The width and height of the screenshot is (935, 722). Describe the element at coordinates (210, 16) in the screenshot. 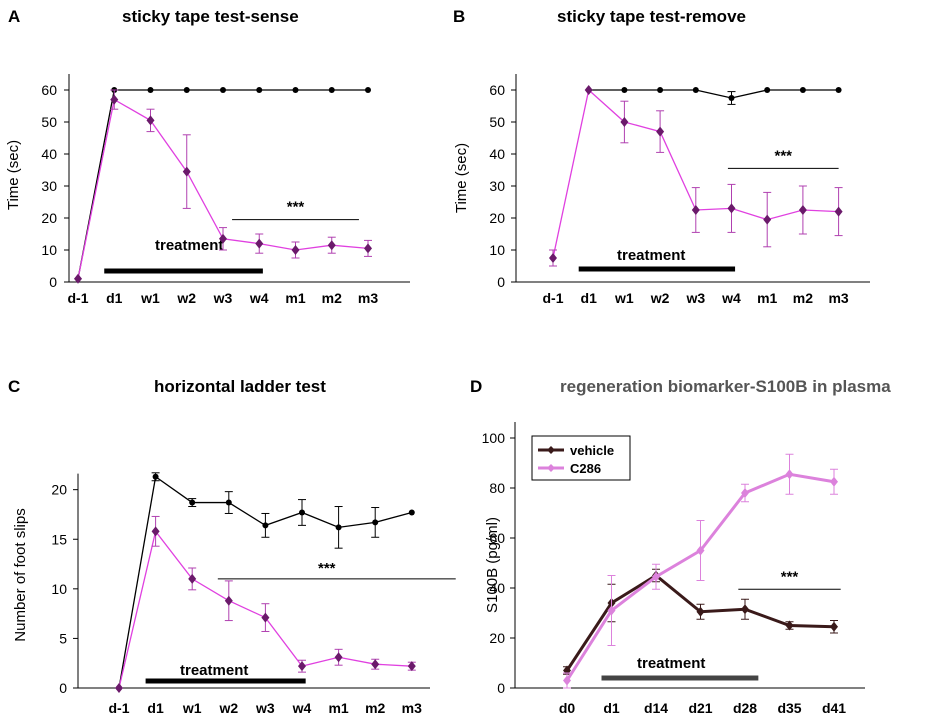

I see `chart-title: sticky tape test-sense` at that location.